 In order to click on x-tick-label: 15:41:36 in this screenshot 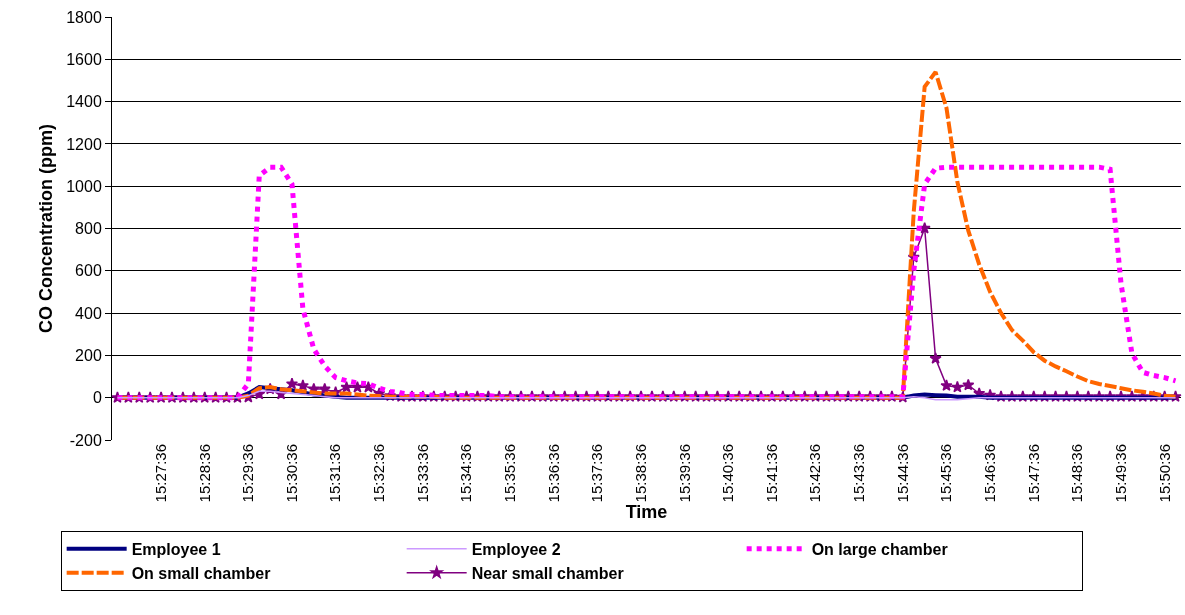, I will do `click(771, 473)`.